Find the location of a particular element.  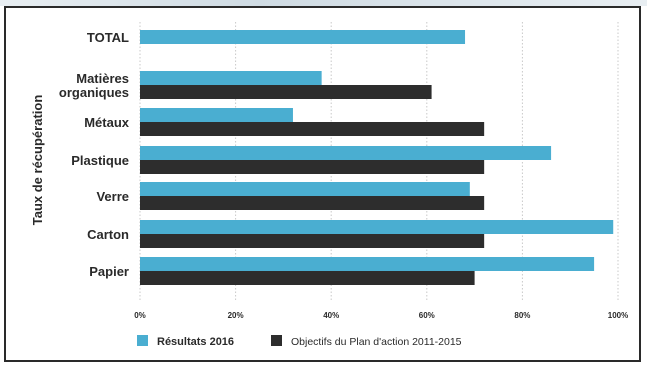

category-label: Métaux is located at coordinates (107, 122).